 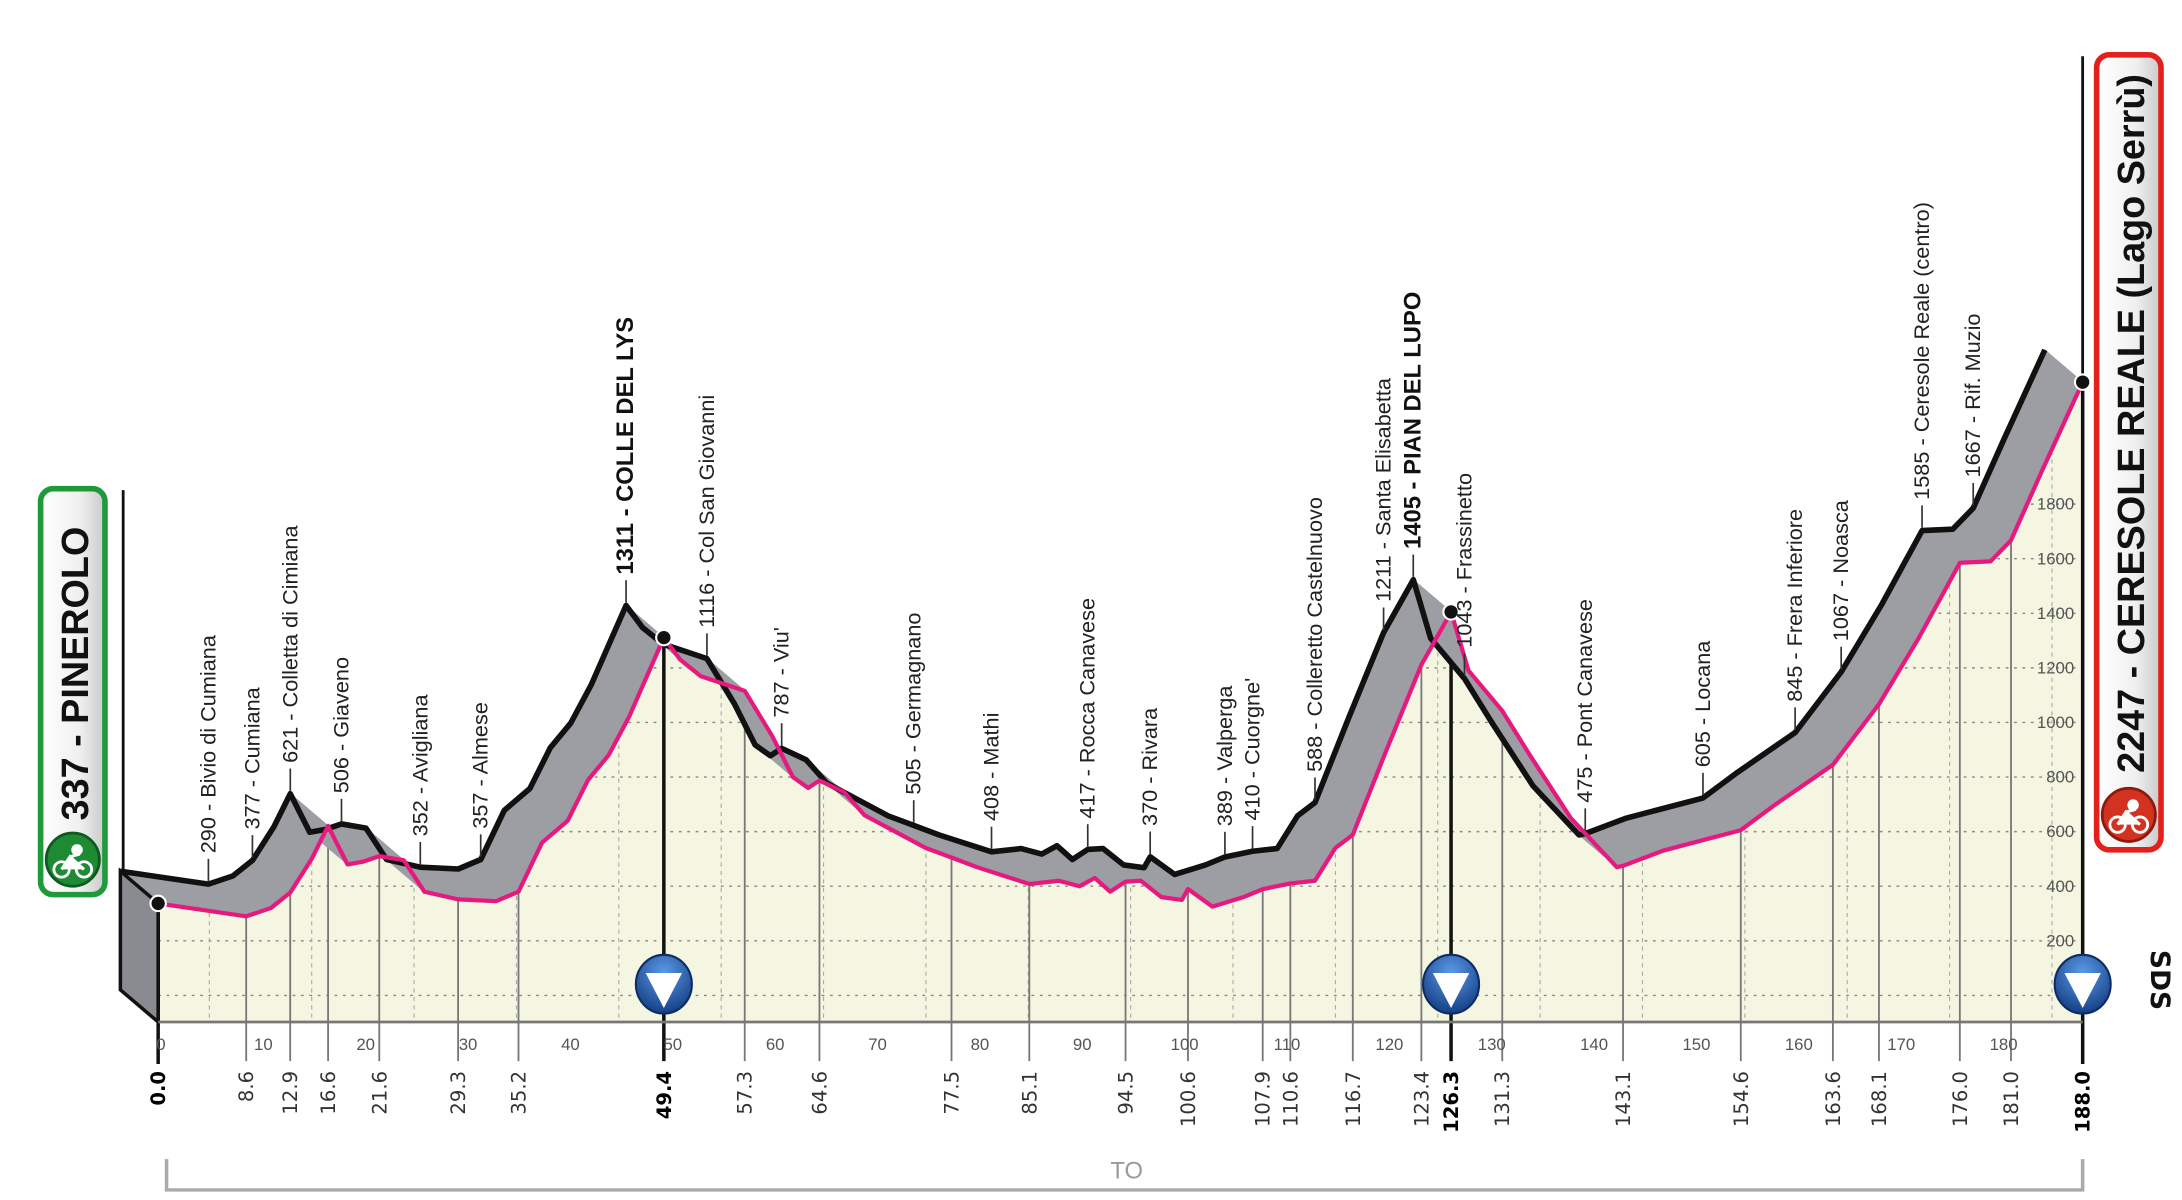 What do you see at coordinates (518, 1093) in the screenshot?
I see `km-label: 35.2` at bounding box center [518, 1093].